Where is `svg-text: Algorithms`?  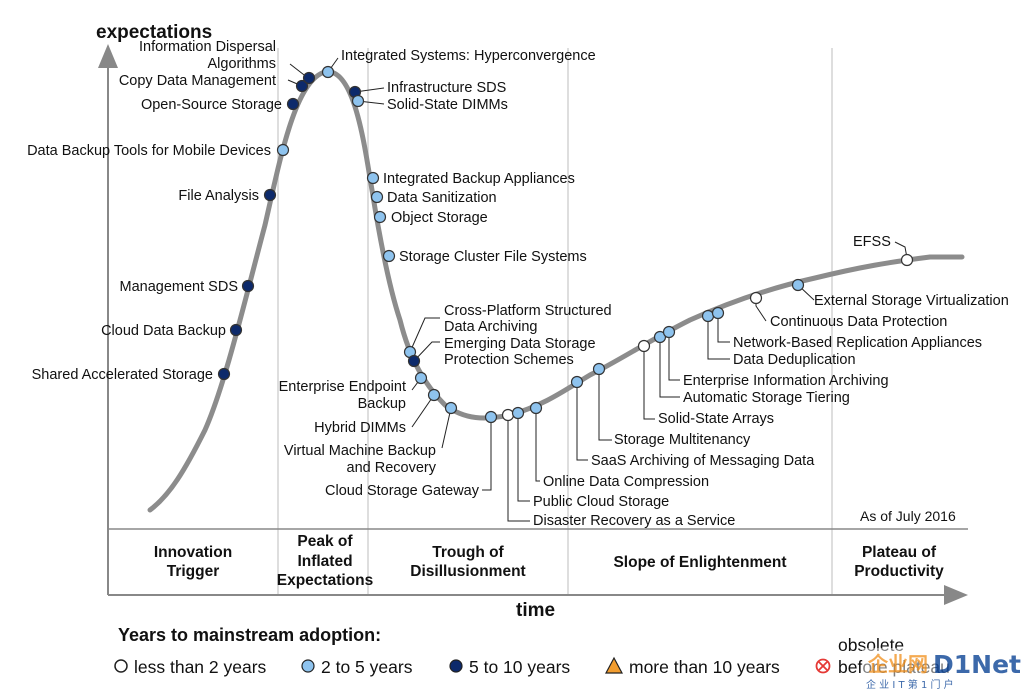 svg-text: Algorithms is located at coordinates (242, 64).